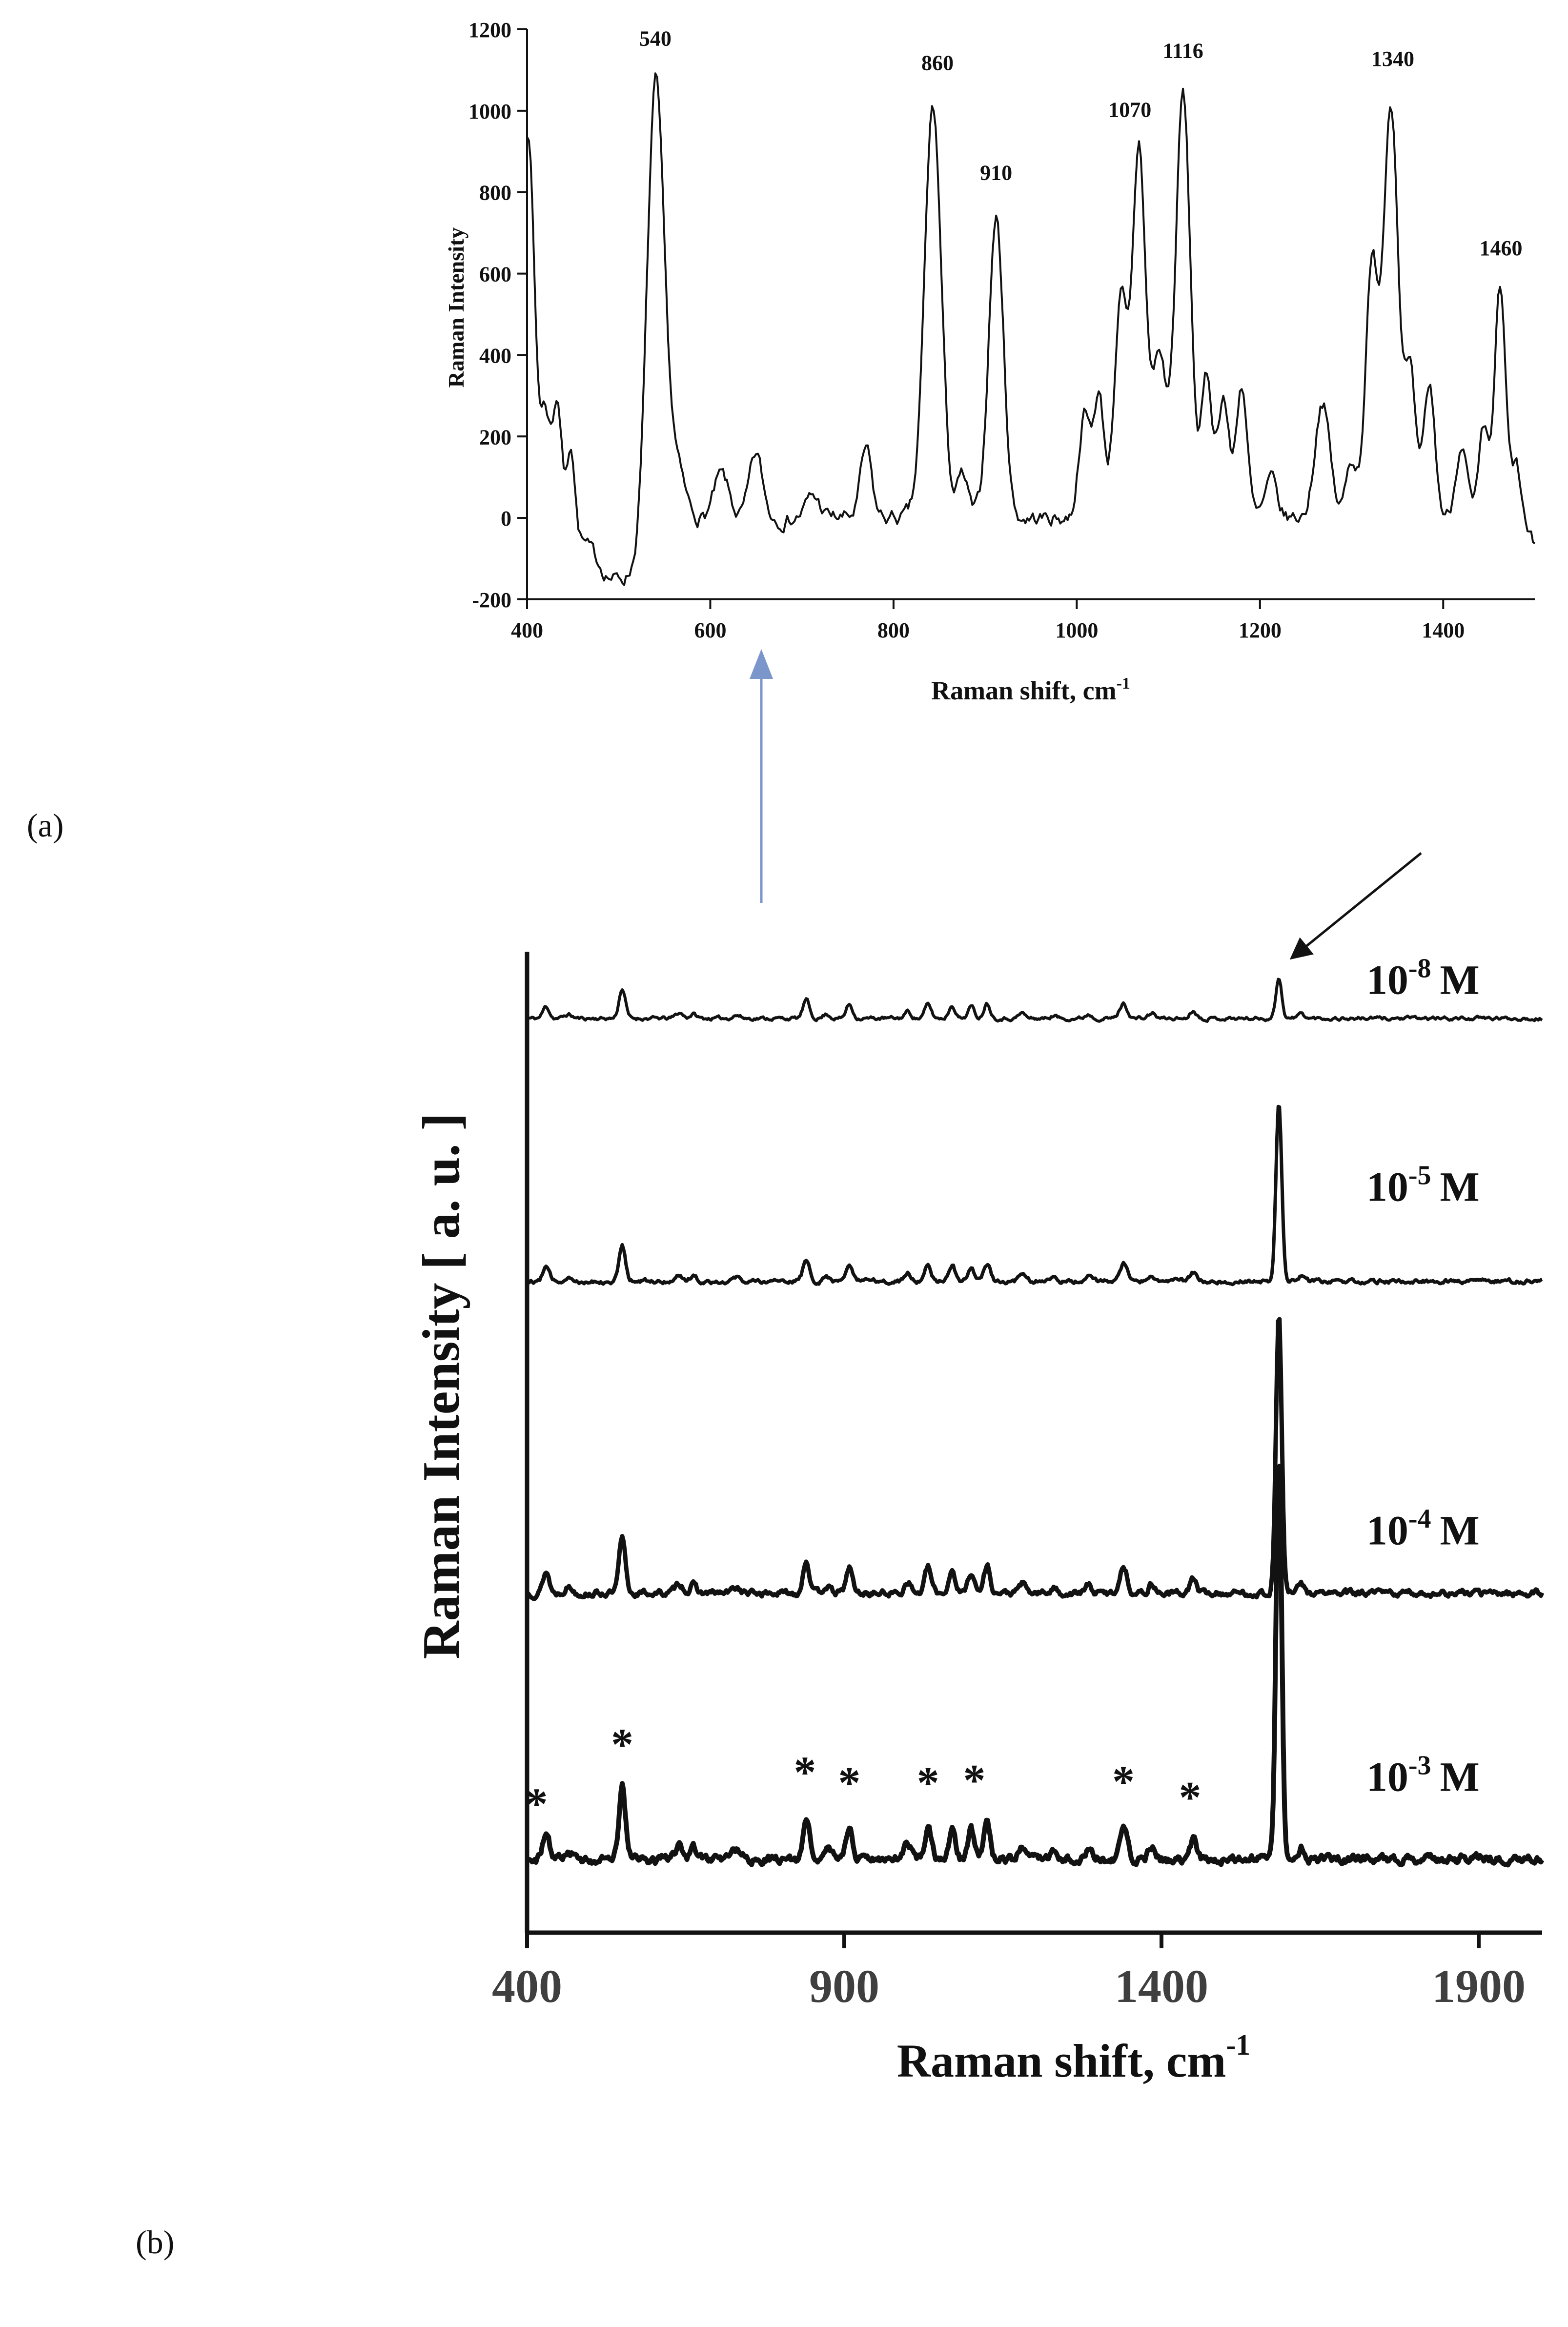 This screenshot has height=2327, width=1568. I want to click on panel-a-x-axis-title-base: Raman shift, cm, so click(1023, 690).